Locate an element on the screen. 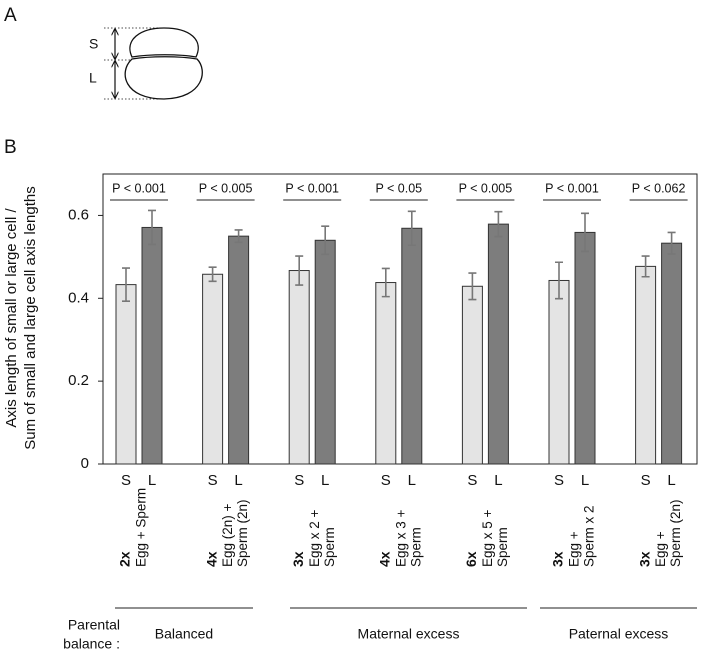 The image size is (714, 652). group-label: Balanced is located at coordinates (184, 634).